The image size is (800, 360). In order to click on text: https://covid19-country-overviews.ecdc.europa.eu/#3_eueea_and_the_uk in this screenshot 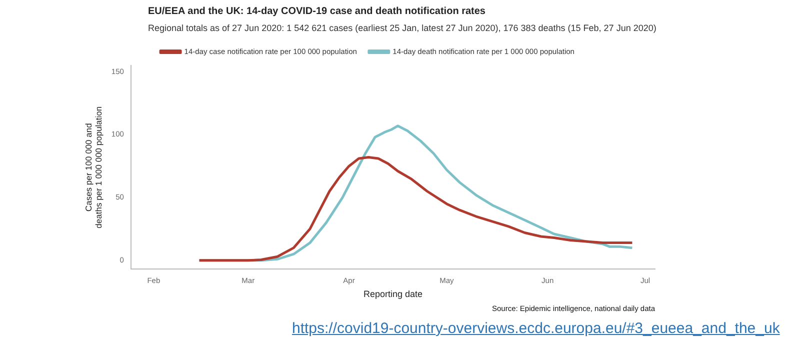, I will do `click(536, 328)`.